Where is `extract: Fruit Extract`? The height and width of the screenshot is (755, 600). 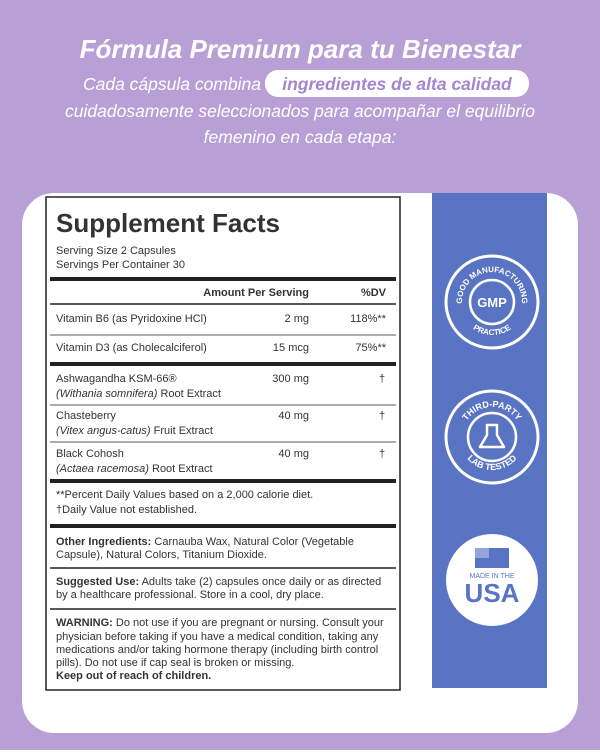 extract: Fruit Extract is located at coordinates (182, 431).